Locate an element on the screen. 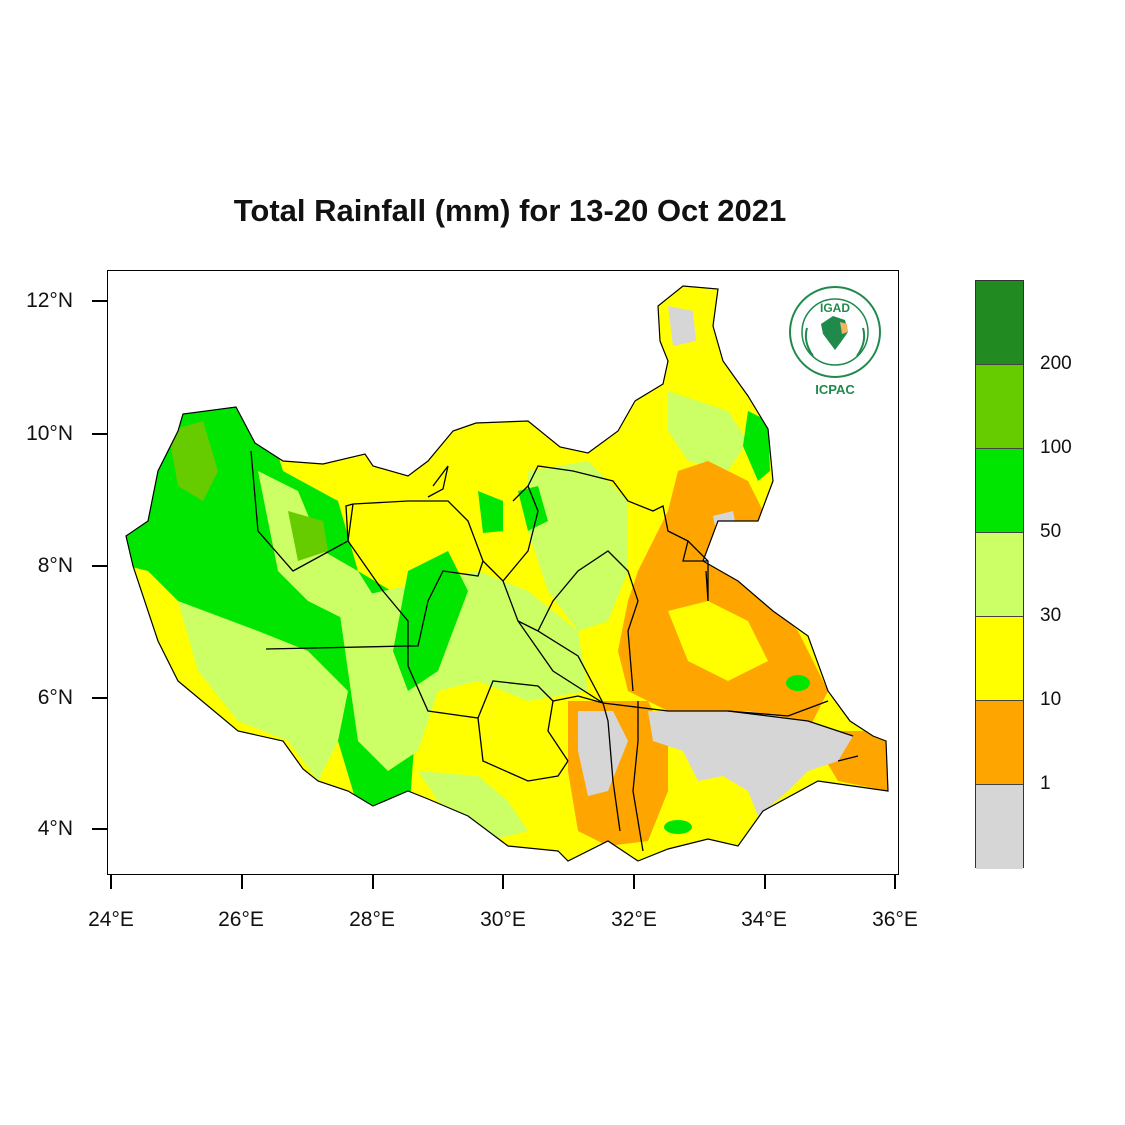 The width and height of the screenshot is (1125, 1125). lon-label-30: 30°E is located at coordinates (503, 919).